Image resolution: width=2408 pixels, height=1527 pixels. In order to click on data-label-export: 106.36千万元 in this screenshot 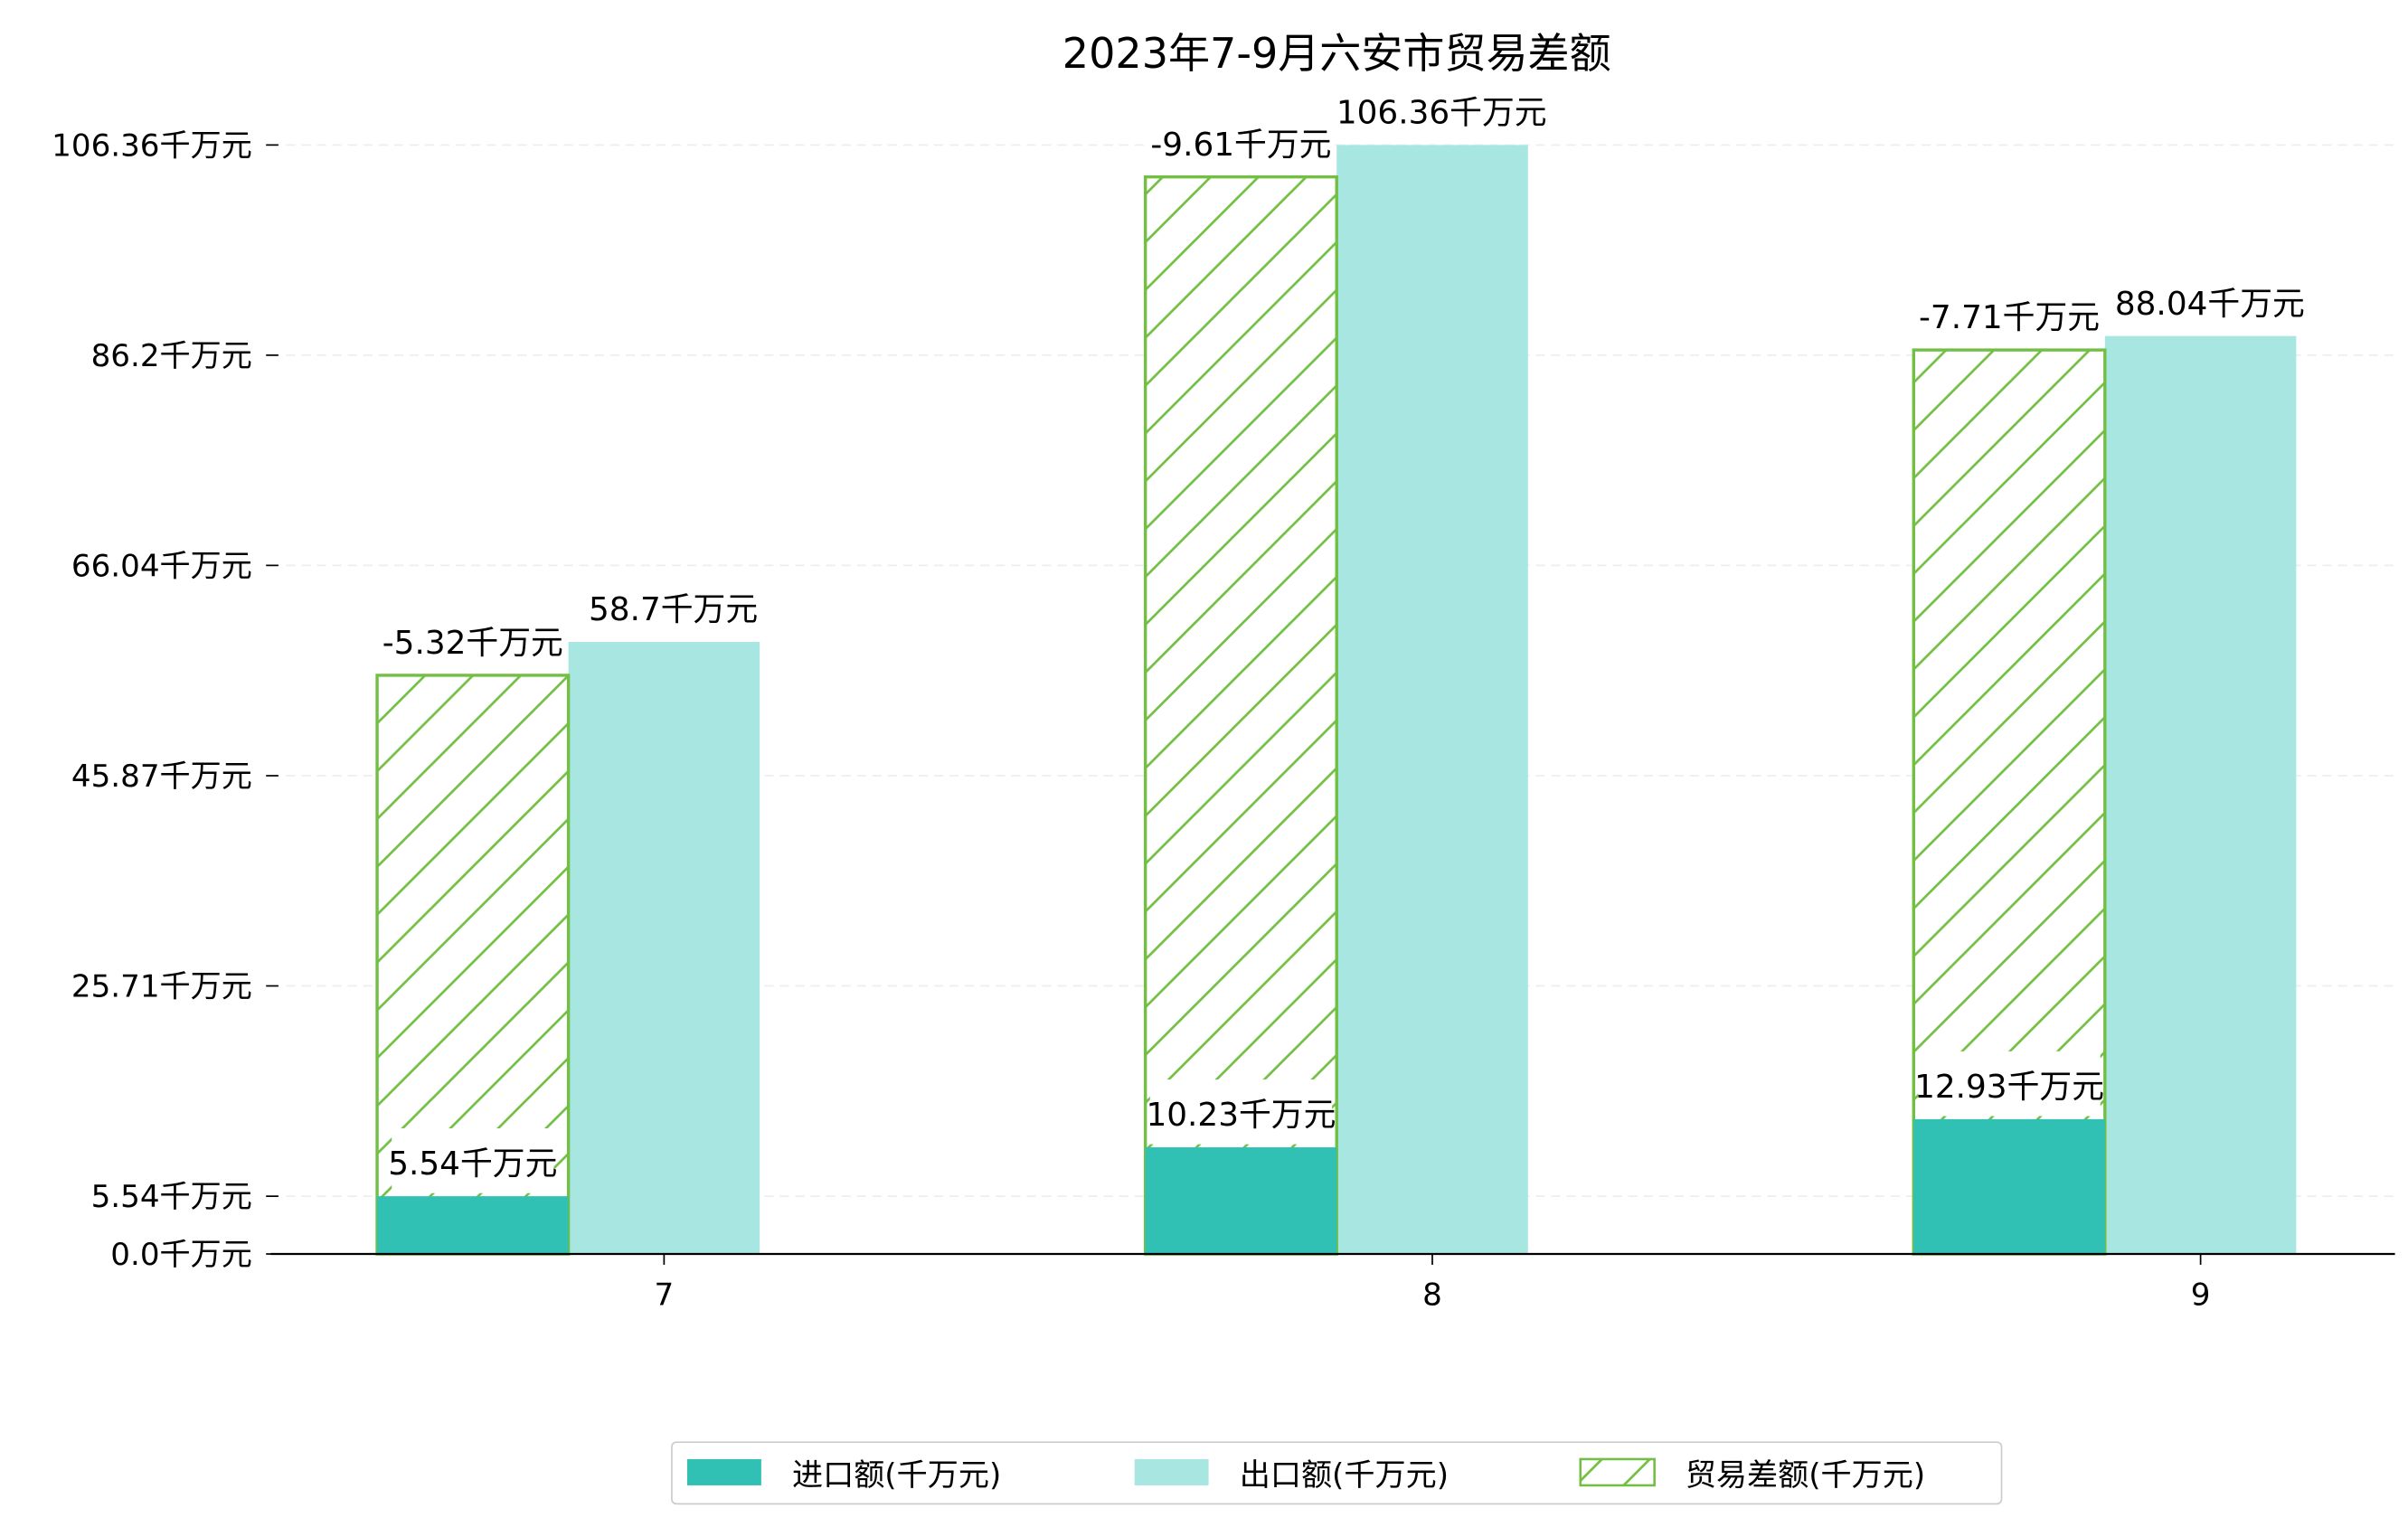, I will do `click(1441, 113)`.